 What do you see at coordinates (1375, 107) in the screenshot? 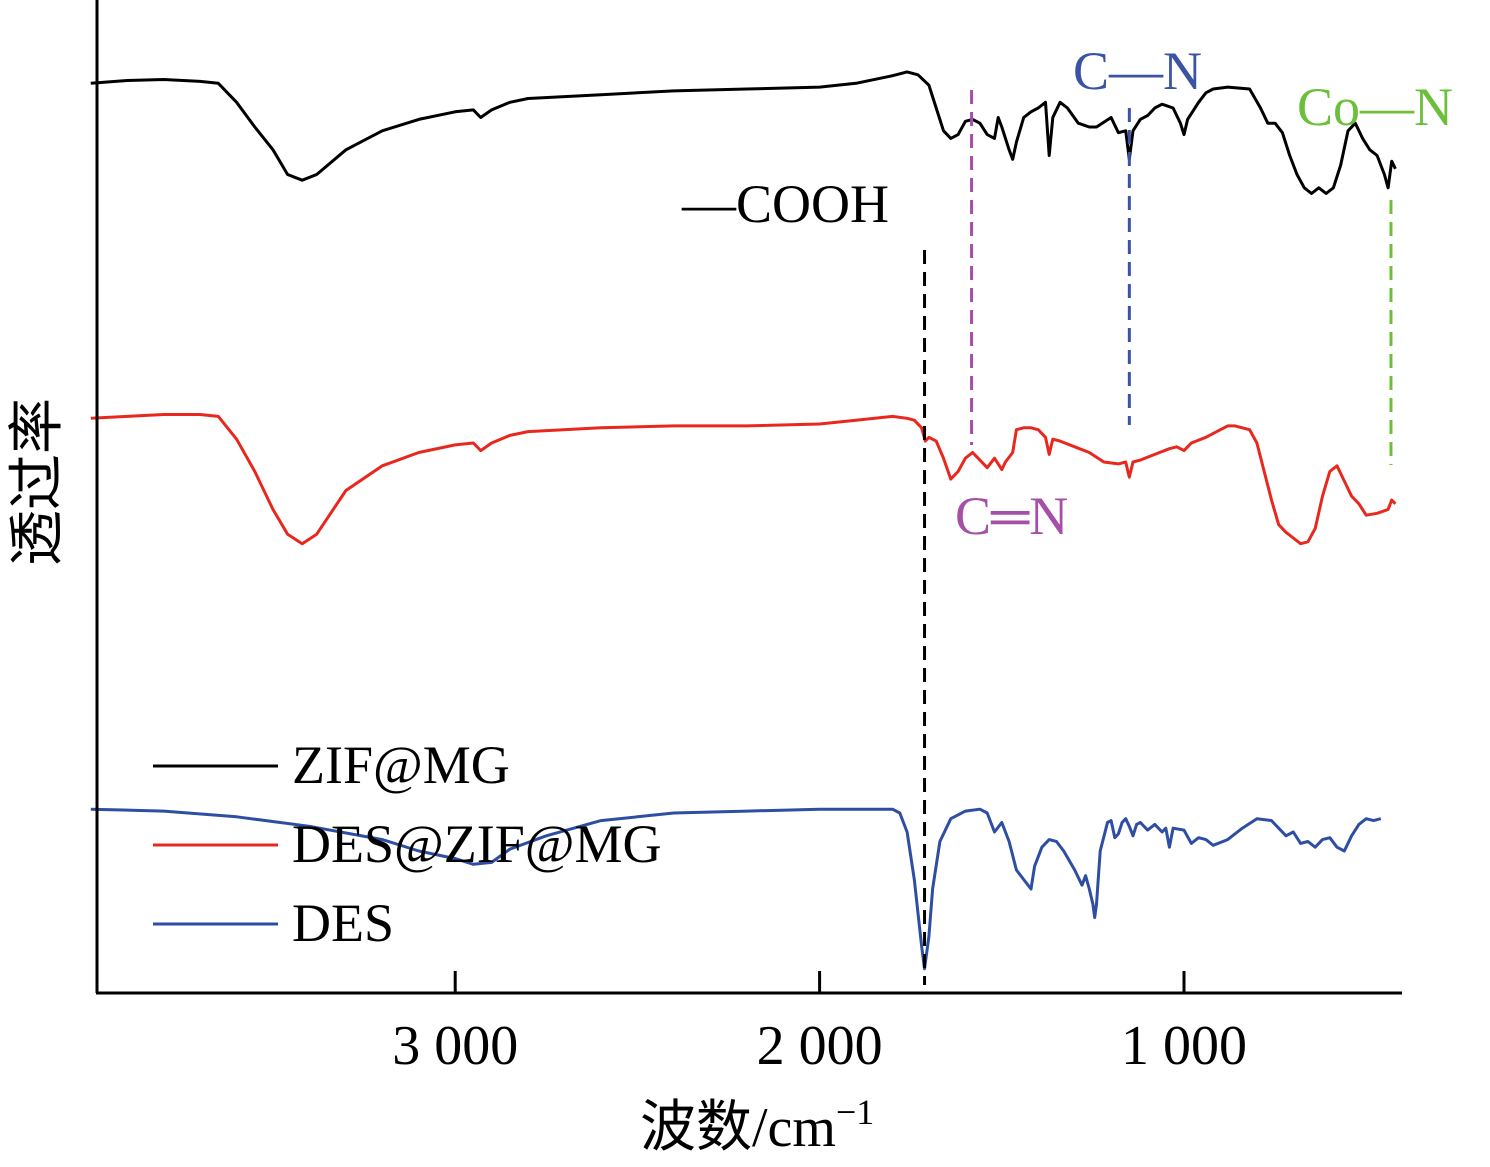
I see `annotation-co-n: Co—N` at bounding box center [1375, 107].